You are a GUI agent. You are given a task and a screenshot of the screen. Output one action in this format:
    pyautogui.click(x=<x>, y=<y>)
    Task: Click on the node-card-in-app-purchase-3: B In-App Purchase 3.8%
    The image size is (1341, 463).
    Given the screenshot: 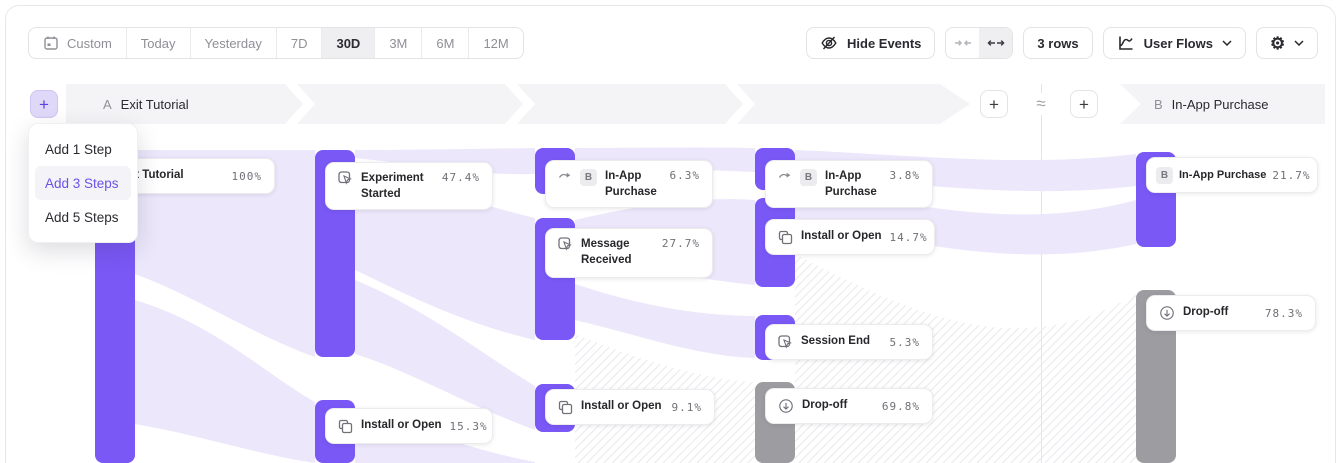 What is the action you would take?
    pyautogui.click(x=849, y=184)
    